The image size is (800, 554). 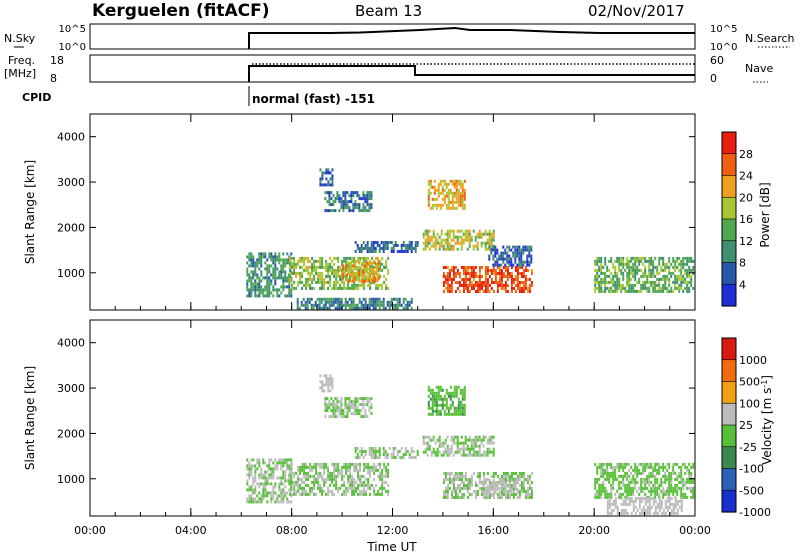 What do you see at coordinates (717, 60) in the screenshot?
I see `nave-tick-top: 60` at bounding box center [717, 60].